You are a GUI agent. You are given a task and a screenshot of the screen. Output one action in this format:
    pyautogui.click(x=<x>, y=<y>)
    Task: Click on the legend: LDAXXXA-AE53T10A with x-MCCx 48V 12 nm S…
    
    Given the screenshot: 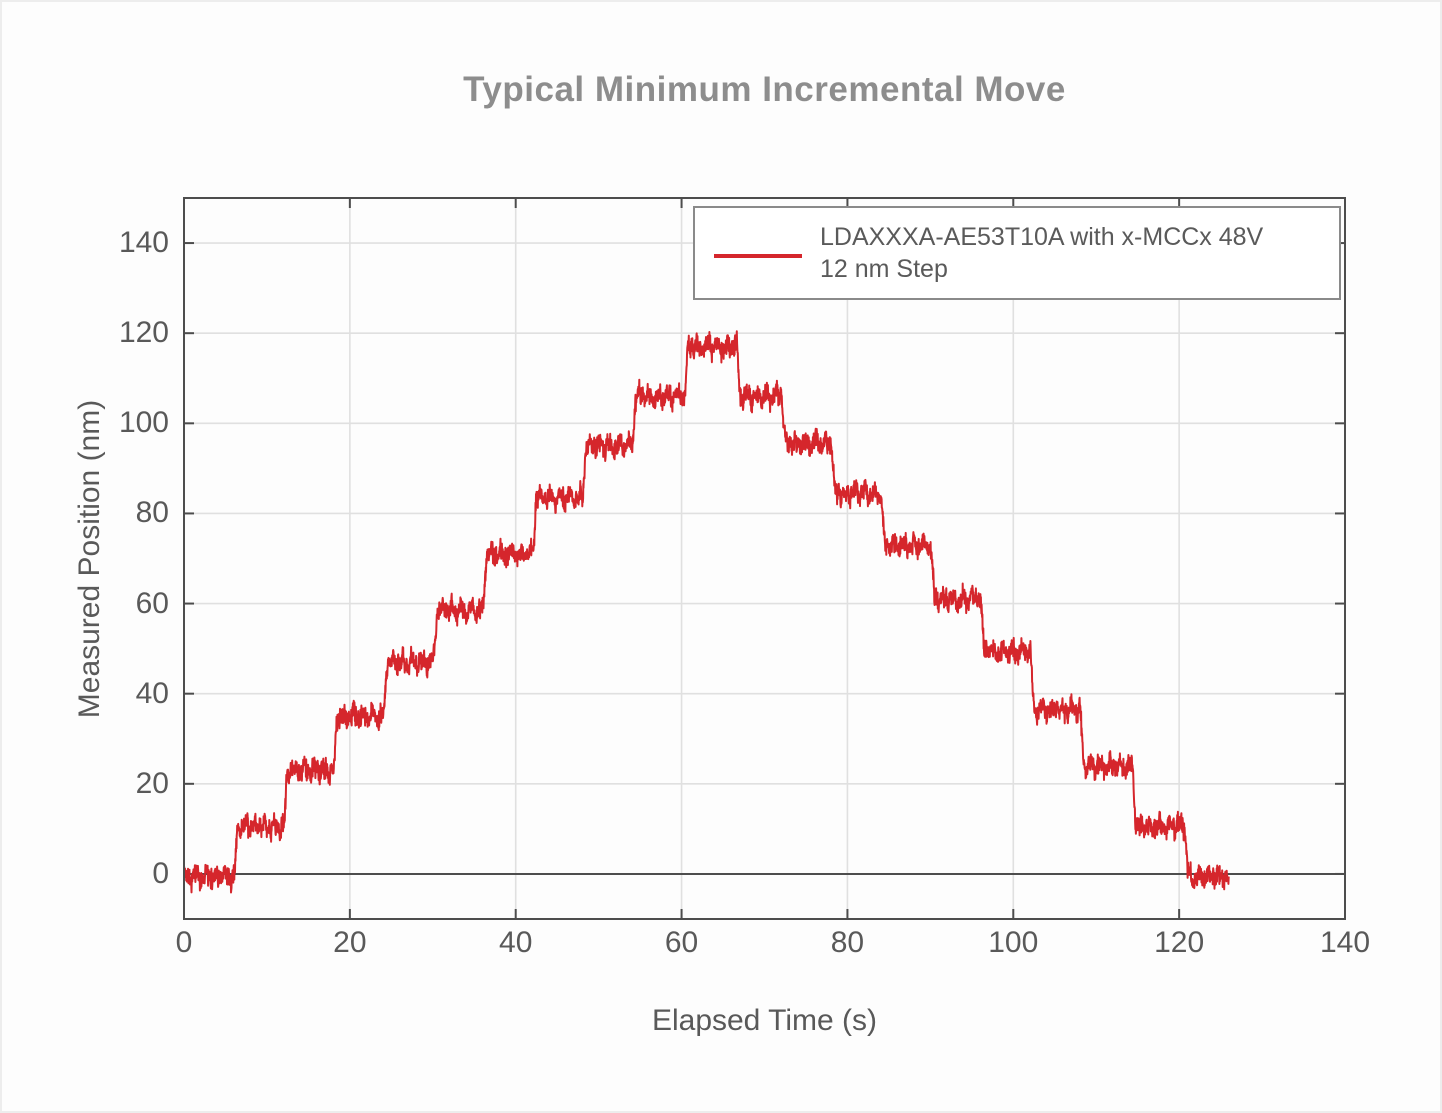 What is the action you would take?
    pyautogui.click(x=1017, y=253)
    